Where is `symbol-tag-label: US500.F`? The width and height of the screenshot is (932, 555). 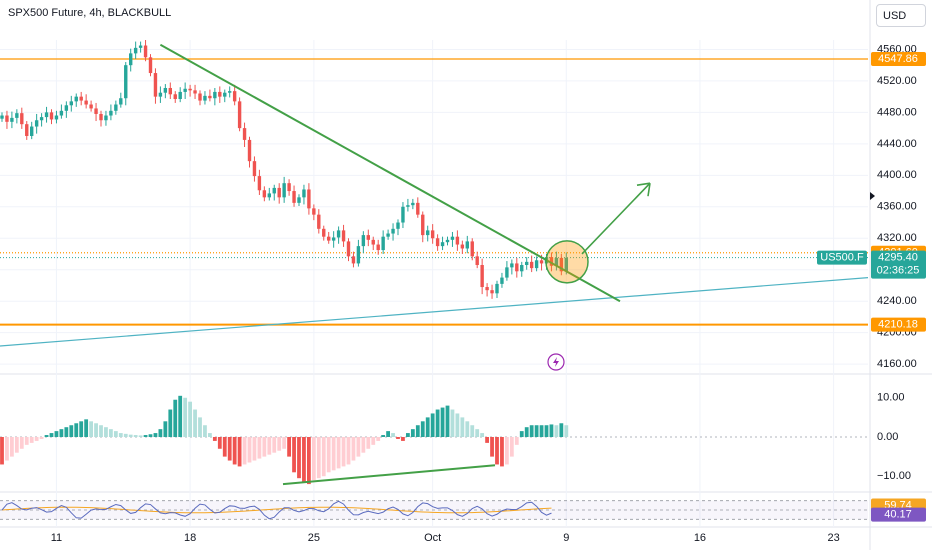 symbol-tag-label: US500.F is located at coordinates (842, 258).